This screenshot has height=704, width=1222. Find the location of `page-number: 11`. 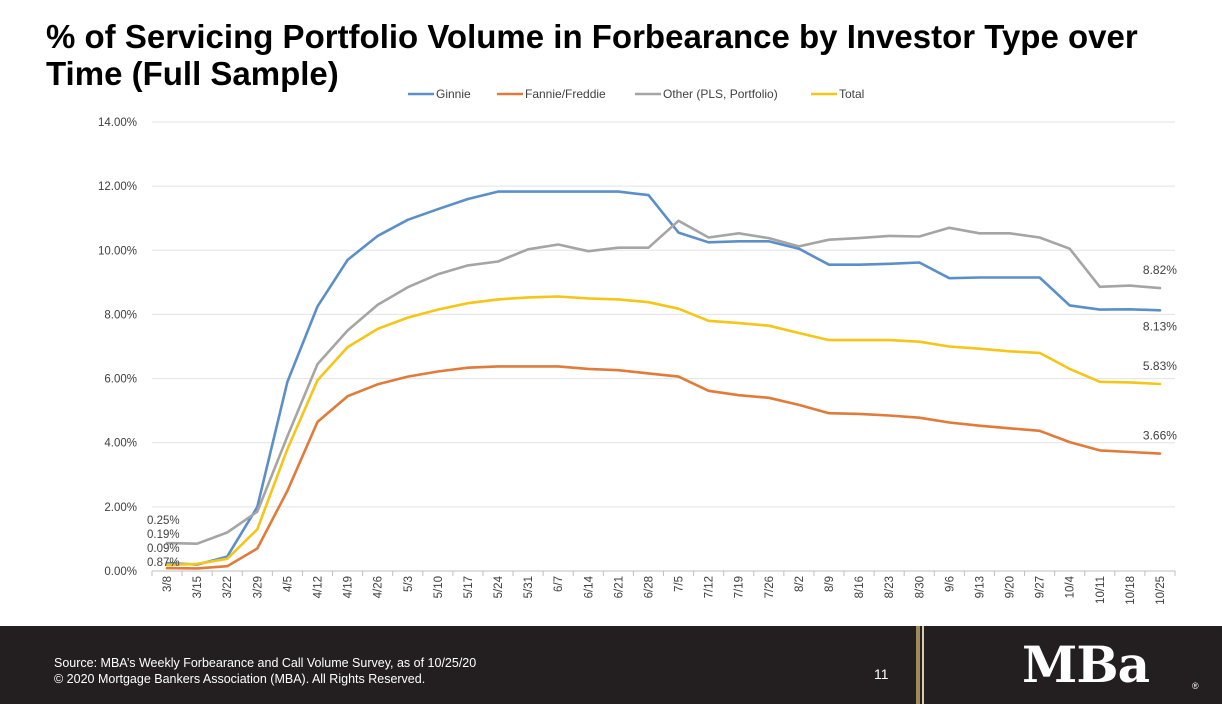

page-number: 11 is located at coordinates (881, 674).